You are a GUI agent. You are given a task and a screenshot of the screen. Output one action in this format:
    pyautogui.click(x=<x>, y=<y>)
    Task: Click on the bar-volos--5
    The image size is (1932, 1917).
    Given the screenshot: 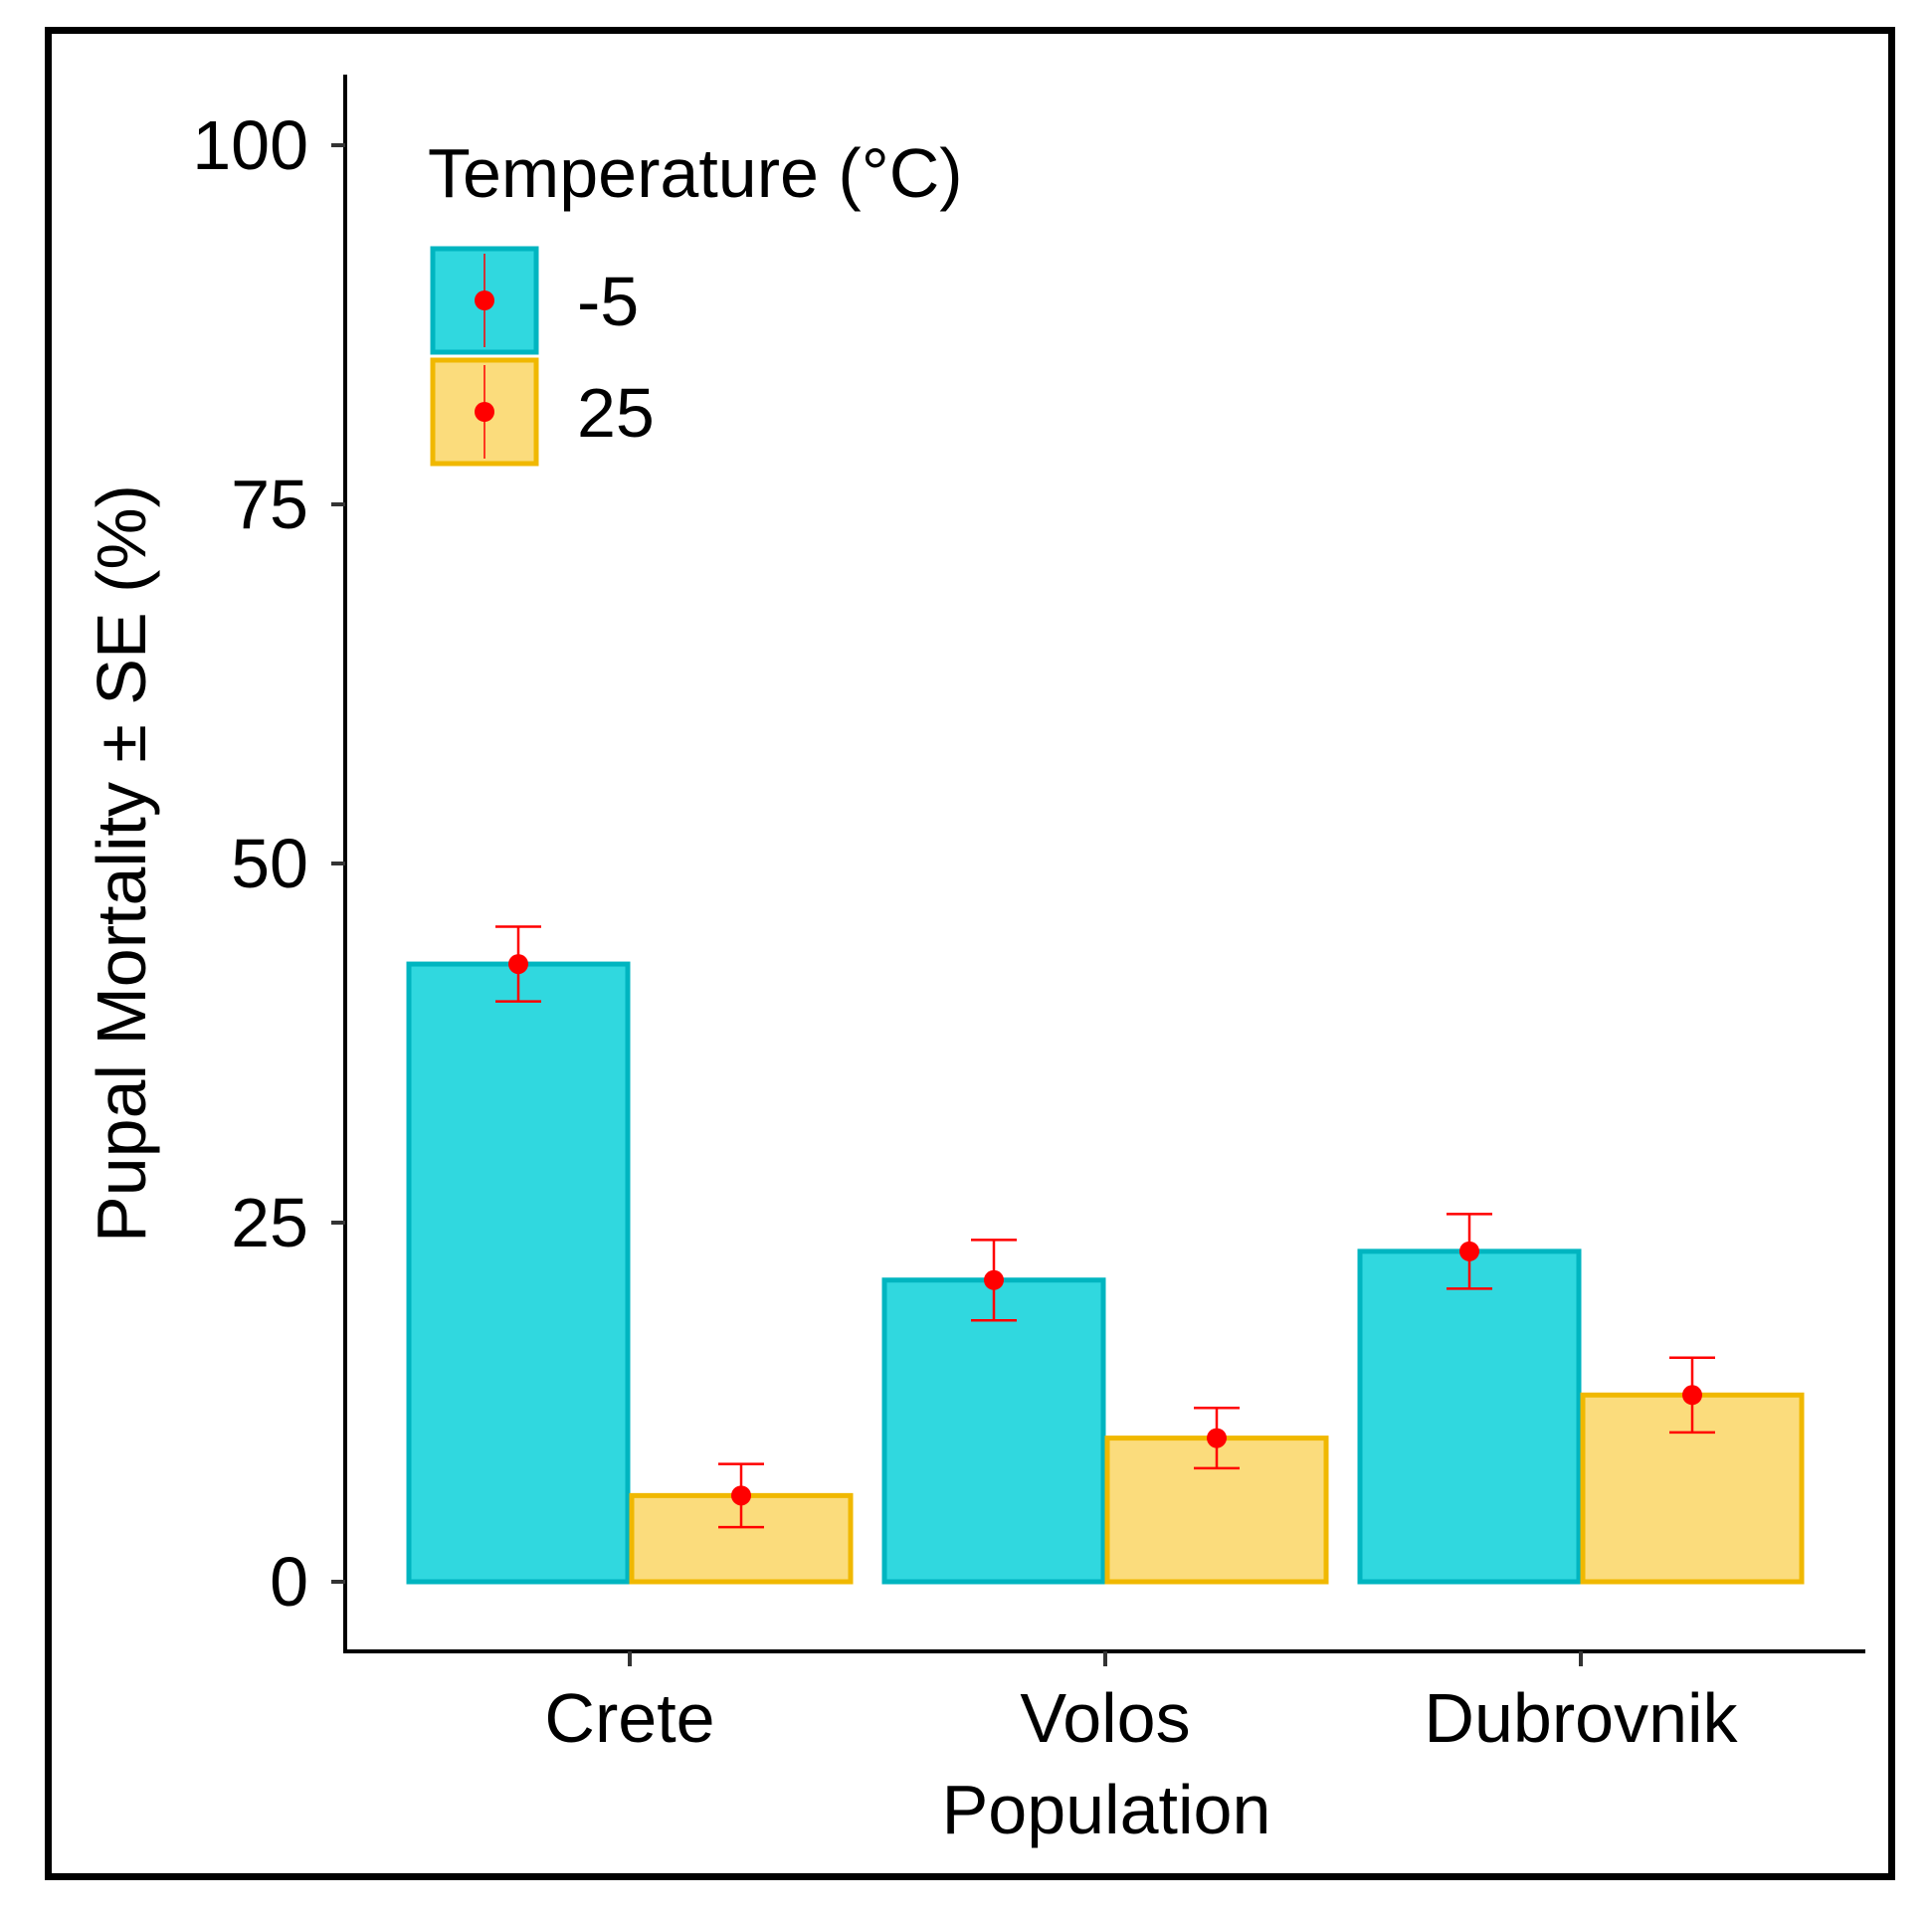 What is the action you would take?
    pyautogui.click(x=993, y=1431)
    